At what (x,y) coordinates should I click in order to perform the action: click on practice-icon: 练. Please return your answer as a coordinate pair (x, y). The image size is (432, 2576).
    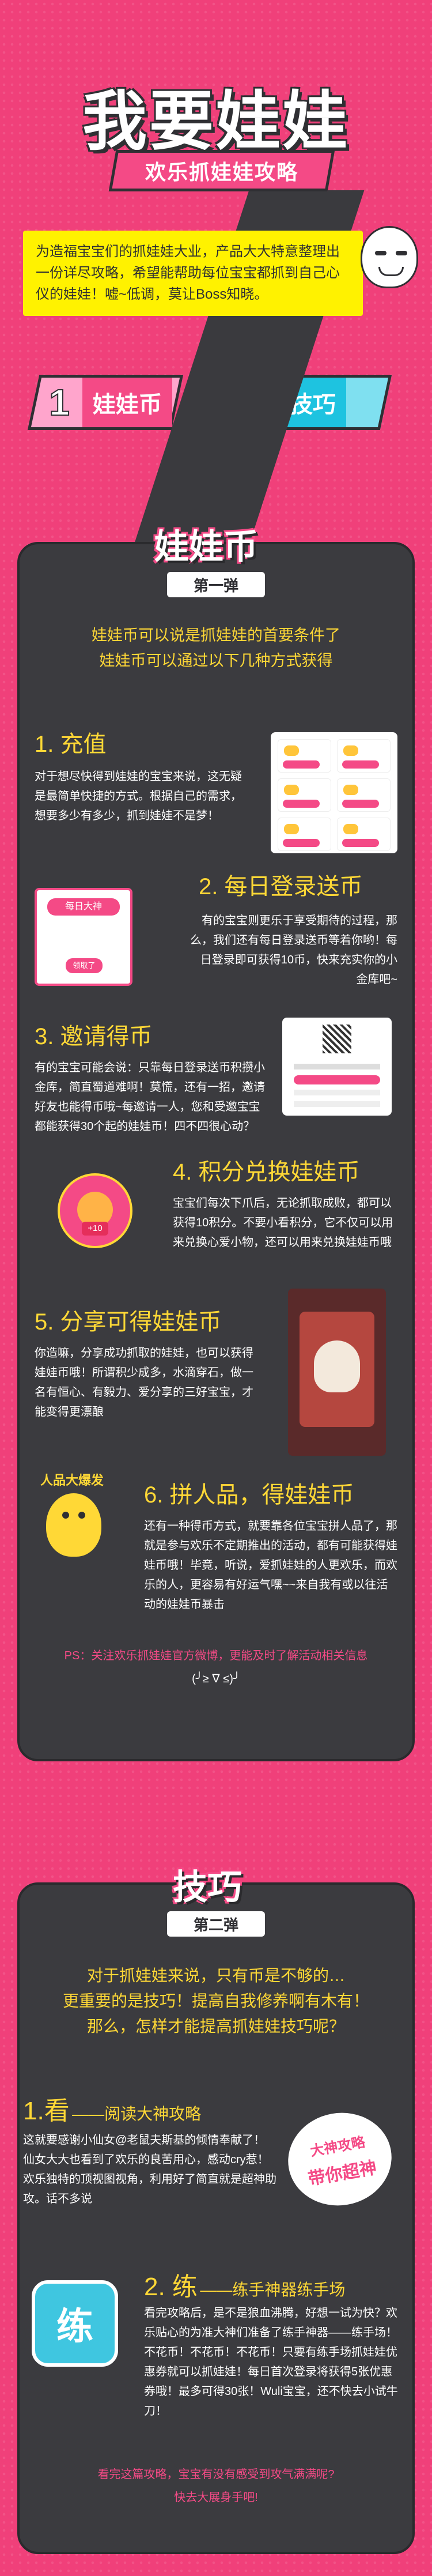
    Looking at the image, I should click on (75, 2323).